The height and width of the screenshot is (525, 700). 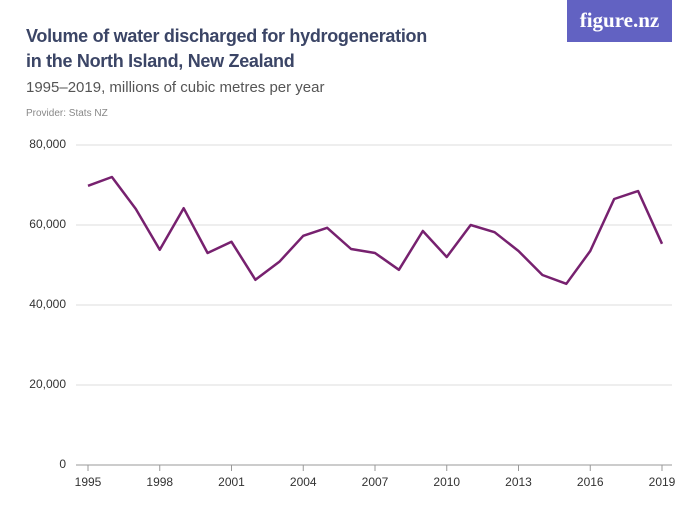 What do you see at coordinates (62, 464) in the screenshot?
I see `y-tick-label: 0` at bounding box center [62, 464].